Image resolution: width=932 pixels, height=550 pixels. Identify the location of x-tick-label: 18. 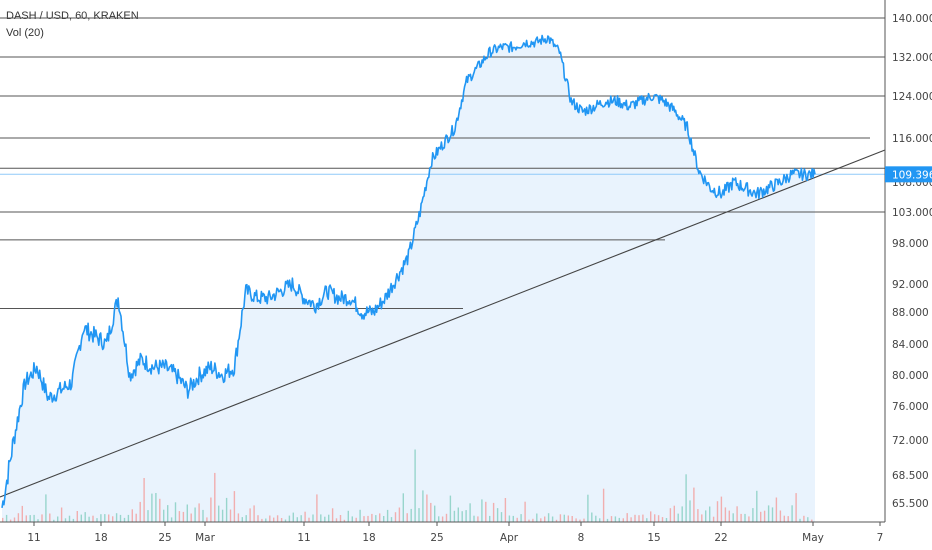
(368, 538).